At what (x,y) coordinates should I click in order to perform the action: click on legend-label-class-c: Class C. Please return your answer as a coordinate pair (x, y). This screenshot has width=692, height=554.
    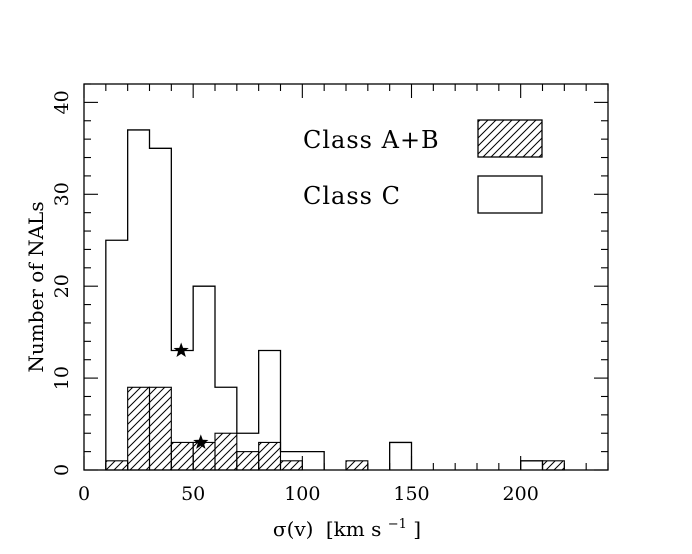
    Looking at the image, I should click on (352, 196).